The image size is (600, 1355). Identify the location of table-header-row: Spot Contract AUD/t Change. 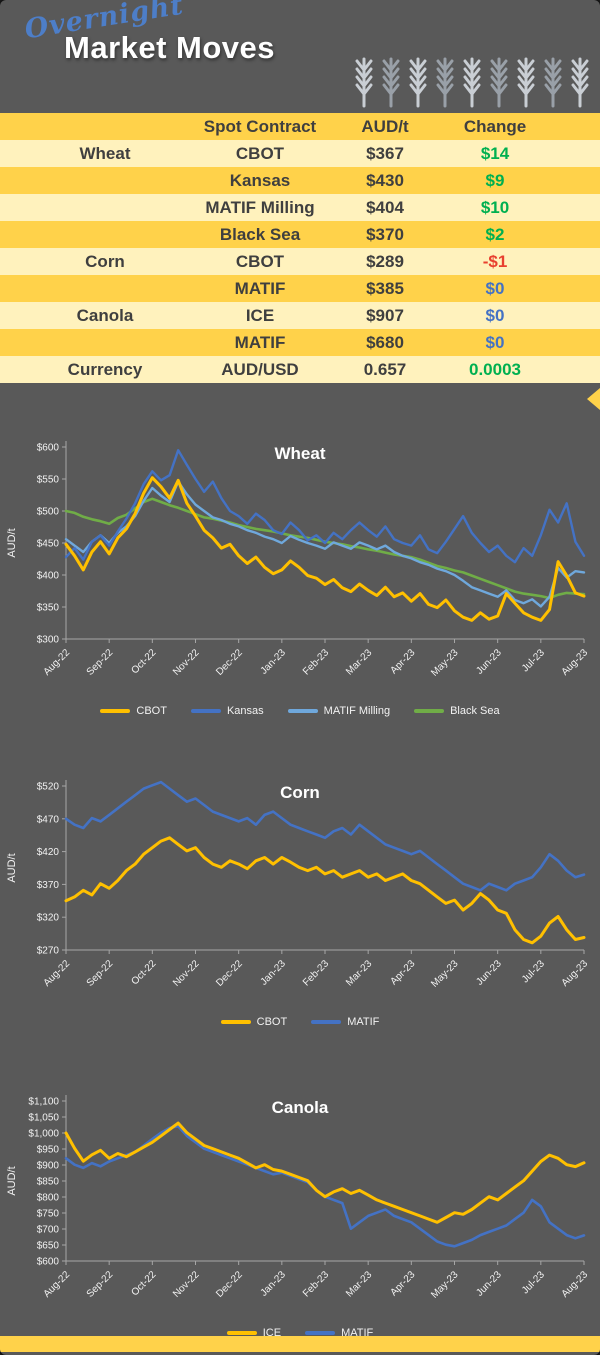
(300, 126).